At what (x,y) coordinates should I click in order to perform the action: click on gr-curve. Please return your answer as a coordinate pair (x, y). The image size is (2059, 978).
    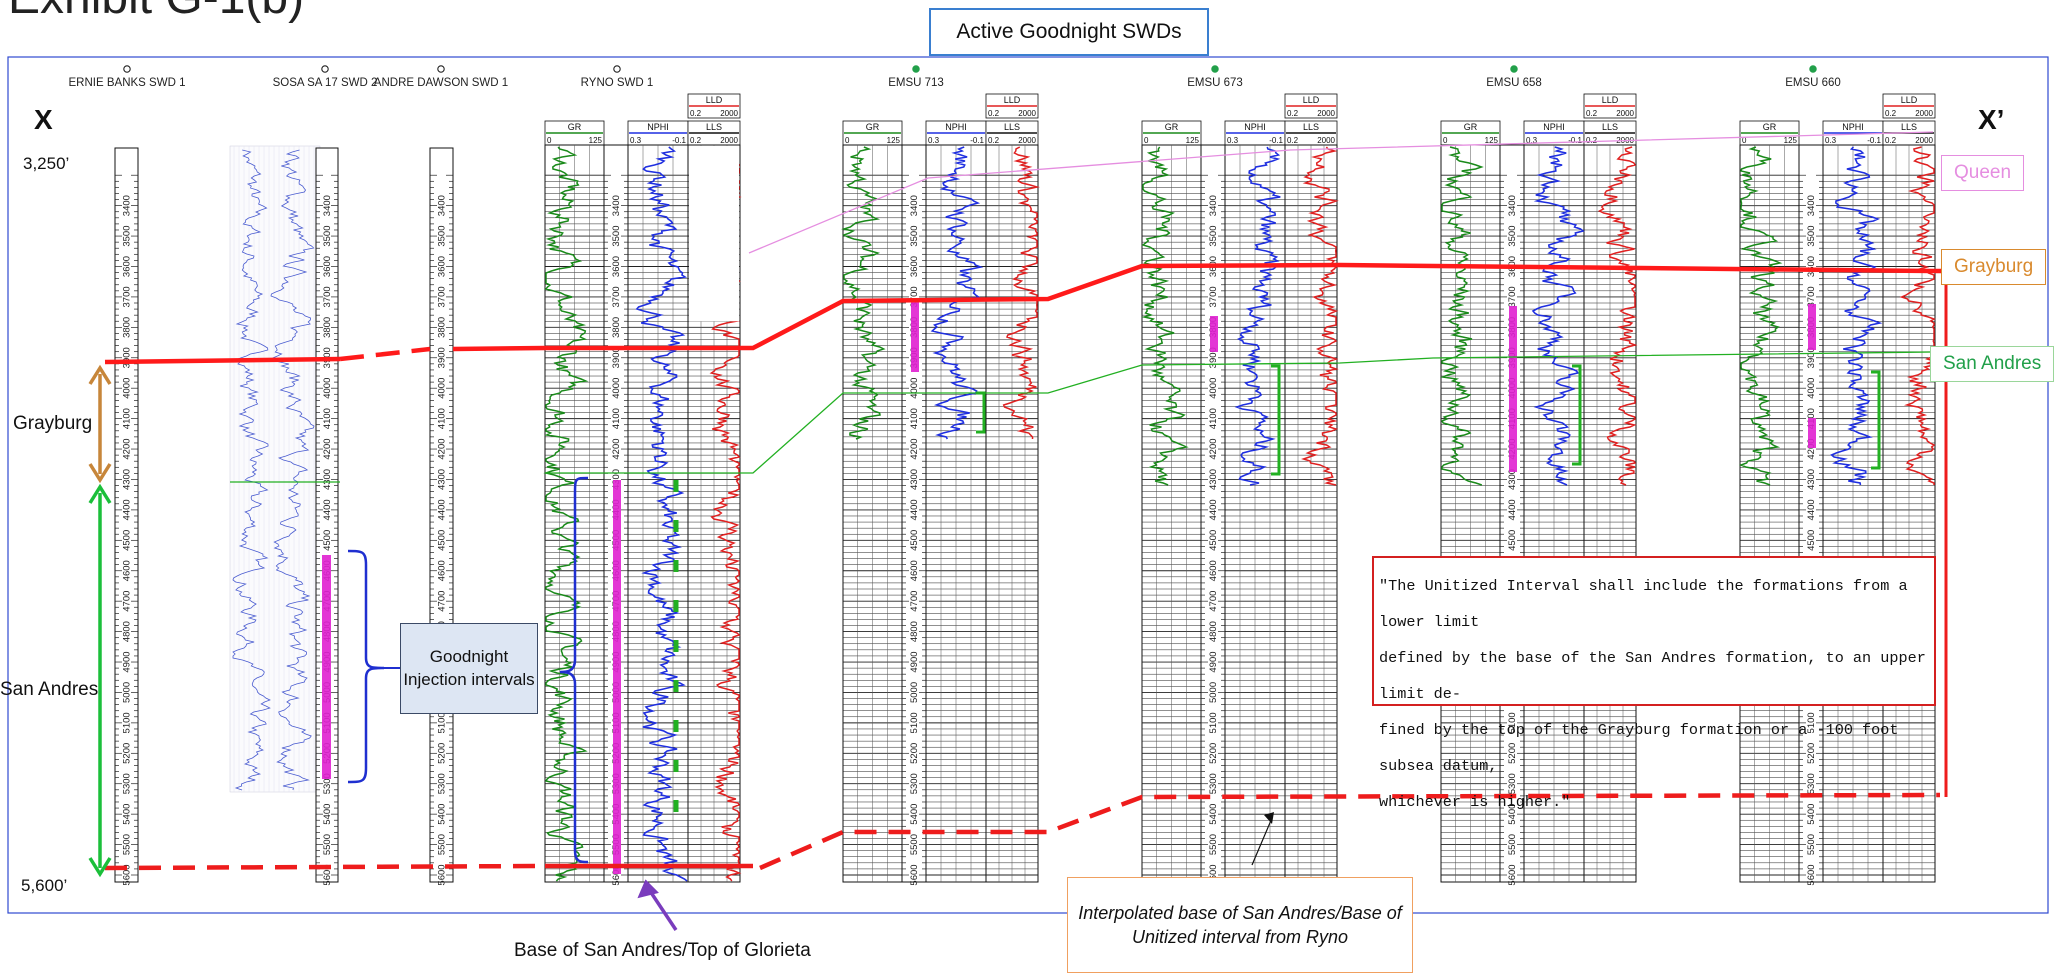
    Looking at the image, I should click on (1165, 316).